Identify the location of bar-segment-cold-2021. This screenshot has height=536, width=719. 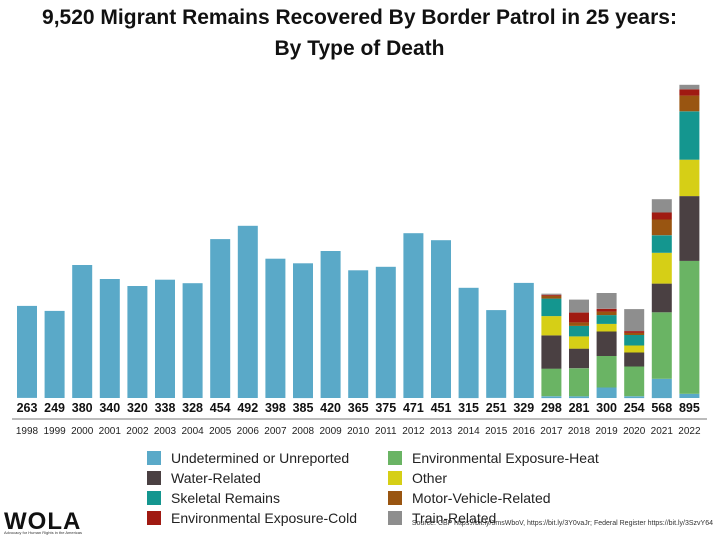
(661, 216).